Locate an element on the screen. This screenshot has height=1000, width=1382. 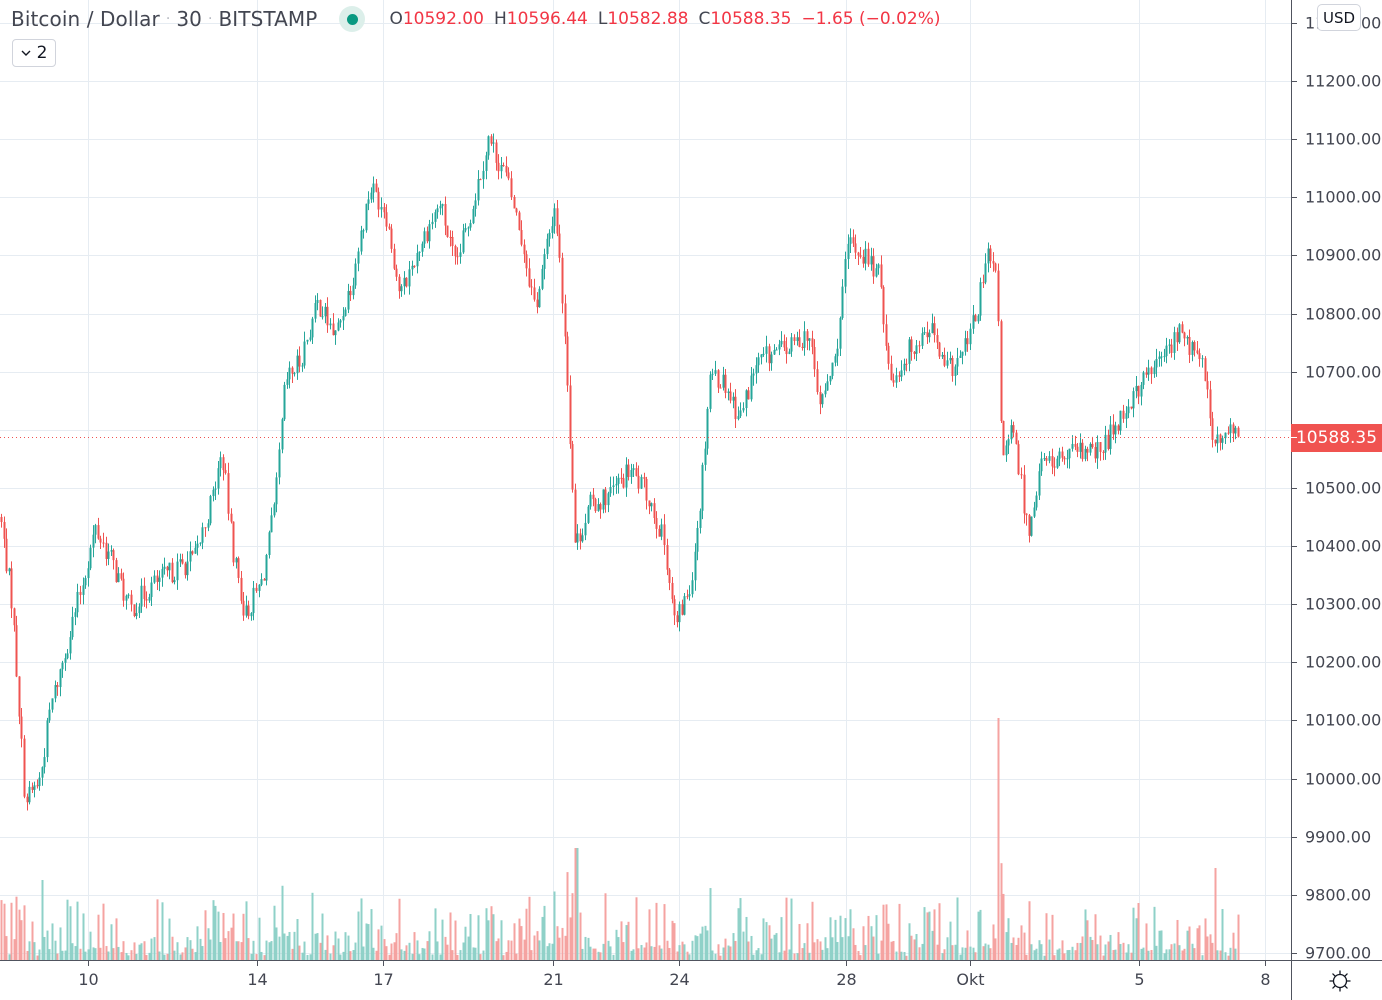
exchange: BITSTAMP is located at coordinates (268, 19).